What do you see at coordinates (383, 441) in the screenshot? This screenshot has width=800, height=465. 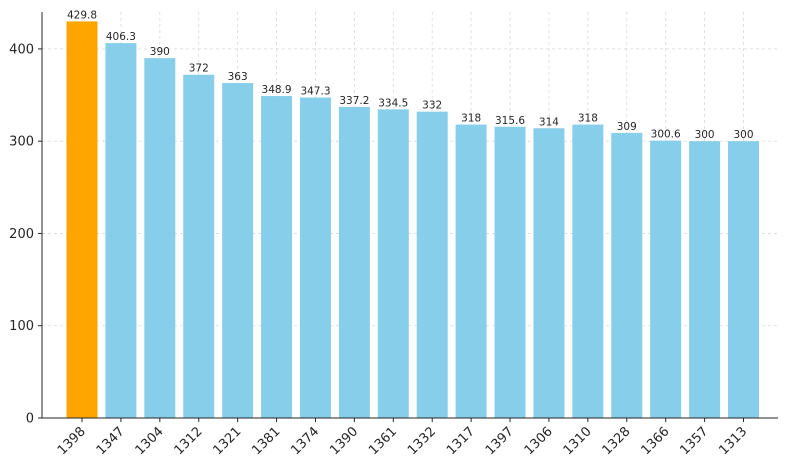 I see `x-tick-label: 1361` at bounding box center [383, 441].